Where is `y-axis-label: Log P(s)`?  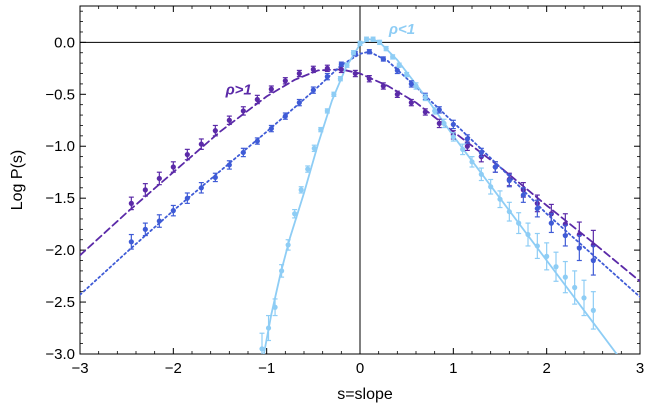
y-axis-label: Log P(s) is located at coordinates (17, 180).